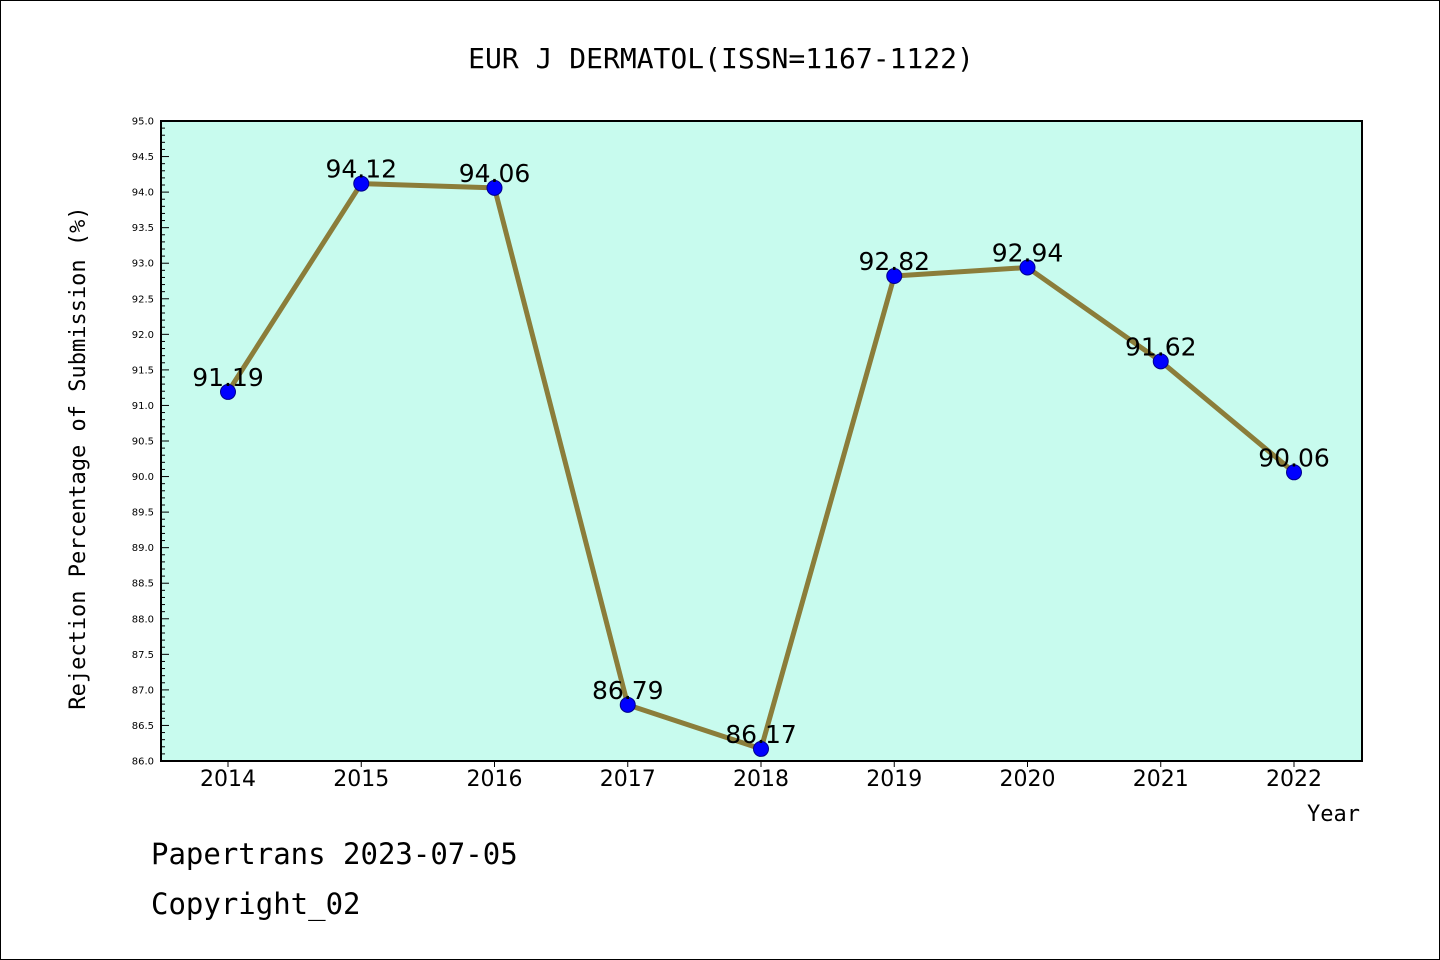 The width and height of the screenshot is (1440, 960). Describe the element at coordinates (78, 457) in the screenshot. I see `y-axis-label: Rejection Percentage of Submission (%)` at that location.